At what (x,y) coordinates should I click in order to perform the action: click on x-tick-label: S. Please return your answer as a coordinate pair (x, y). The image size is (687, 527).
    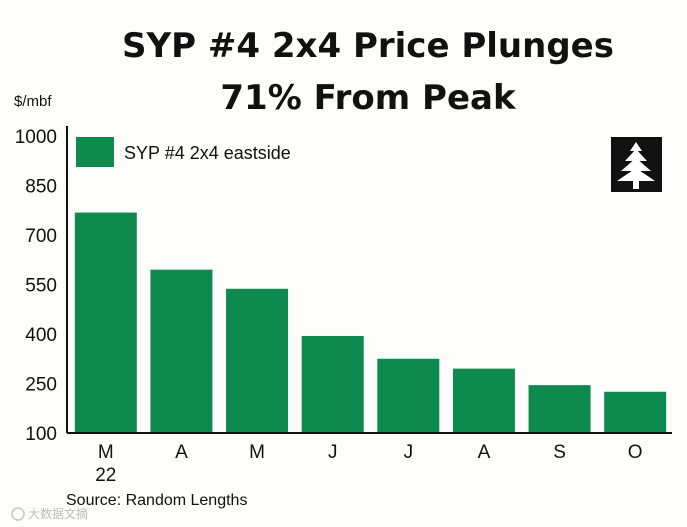
    Looking at the image, I should click on (559, 452).